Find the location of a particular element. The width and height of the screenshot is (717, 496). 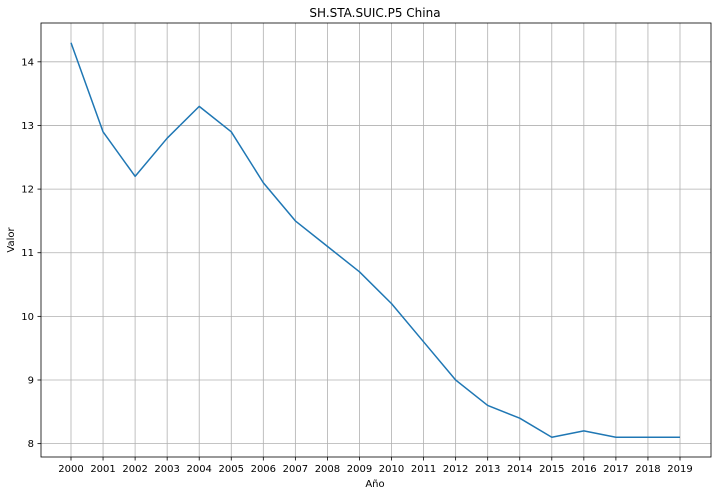

x-tick-label: 2009 is located at coordinates (359, 469).